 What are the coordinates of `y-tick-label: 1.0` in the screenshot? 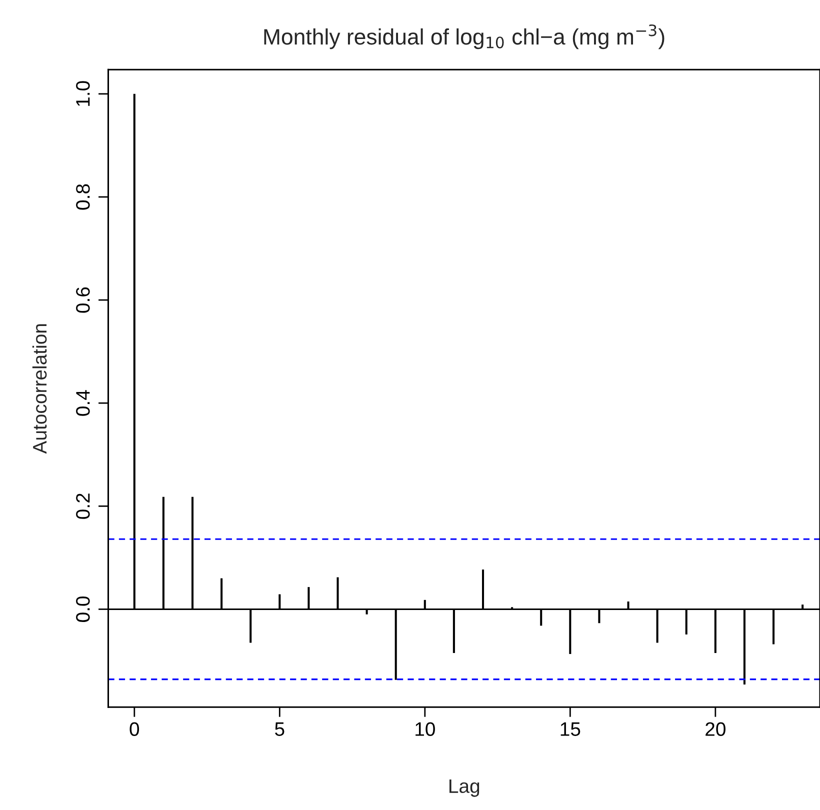 It's located at (83, 93).